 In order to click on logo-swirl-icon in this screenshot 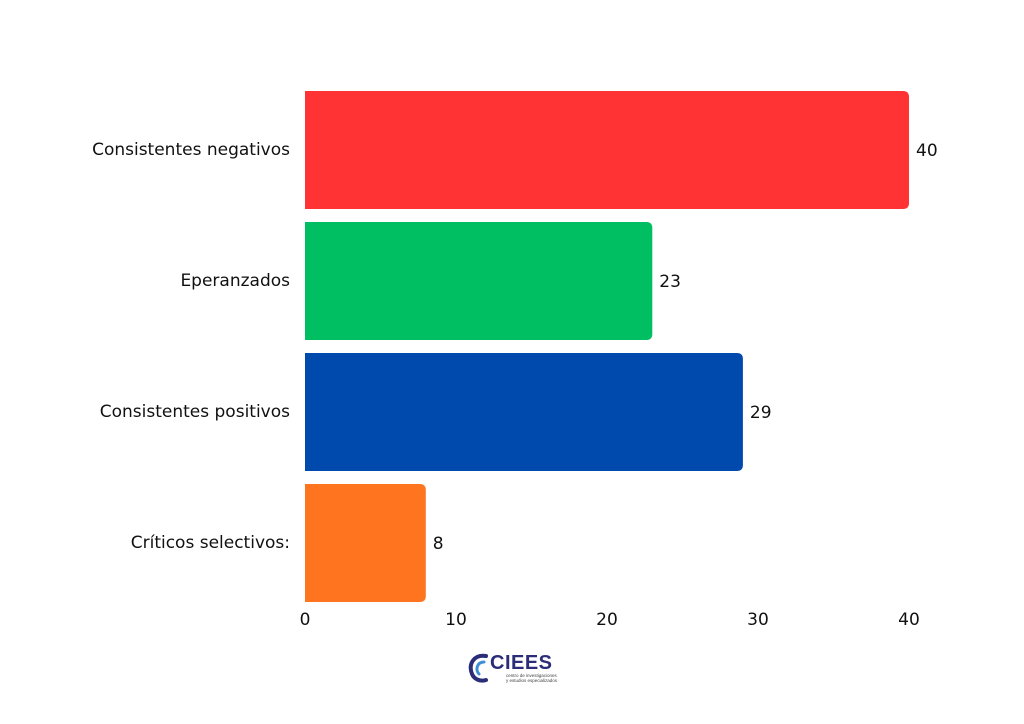, I will do `click(478, 668)`.